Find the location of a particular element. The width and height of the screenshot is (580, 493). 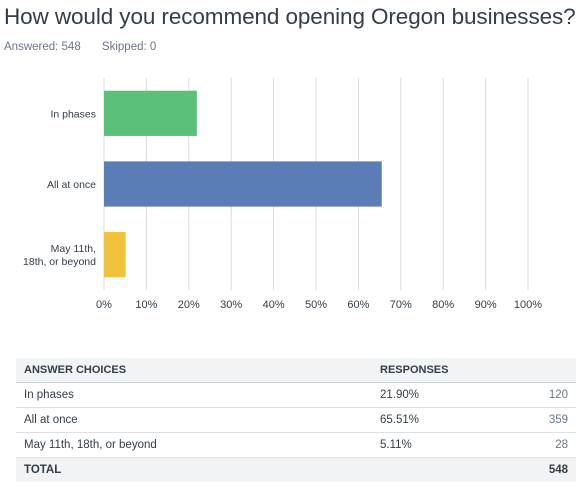

x-tick-label: 20% is located at coordinates (189, 305).